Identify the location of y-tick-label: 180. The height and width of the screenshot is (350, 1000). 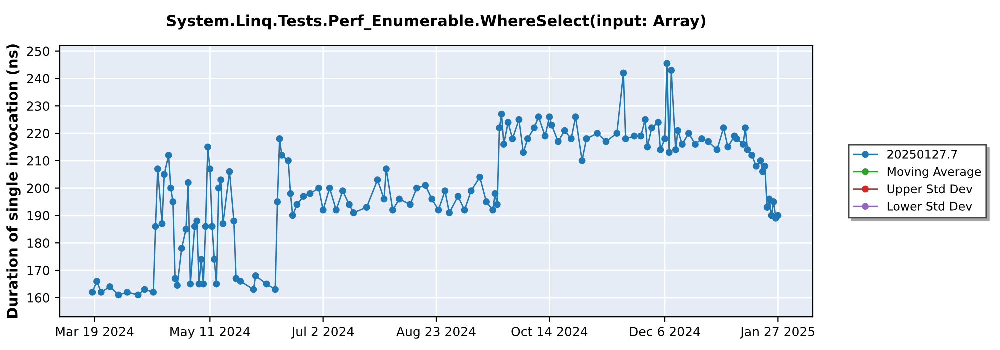
(39, 243).